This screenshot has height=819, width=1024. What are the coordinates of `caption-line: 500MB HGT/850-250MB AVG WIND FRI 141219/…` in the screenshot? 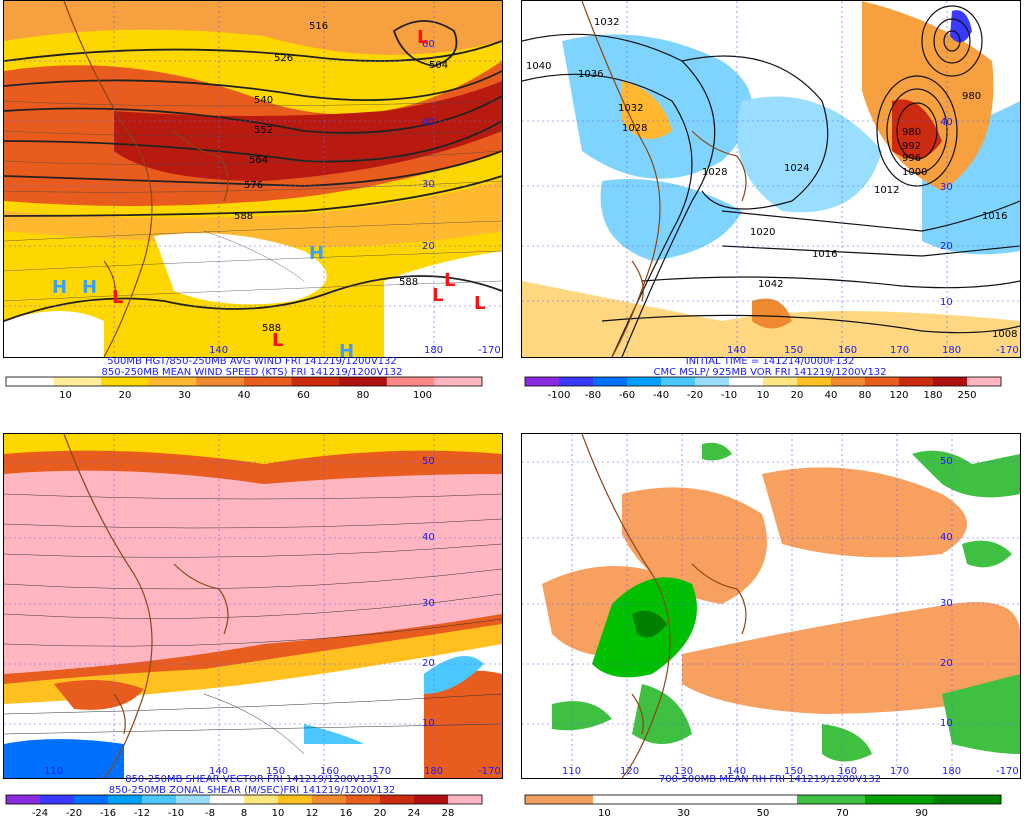 It's located at (252, 361).